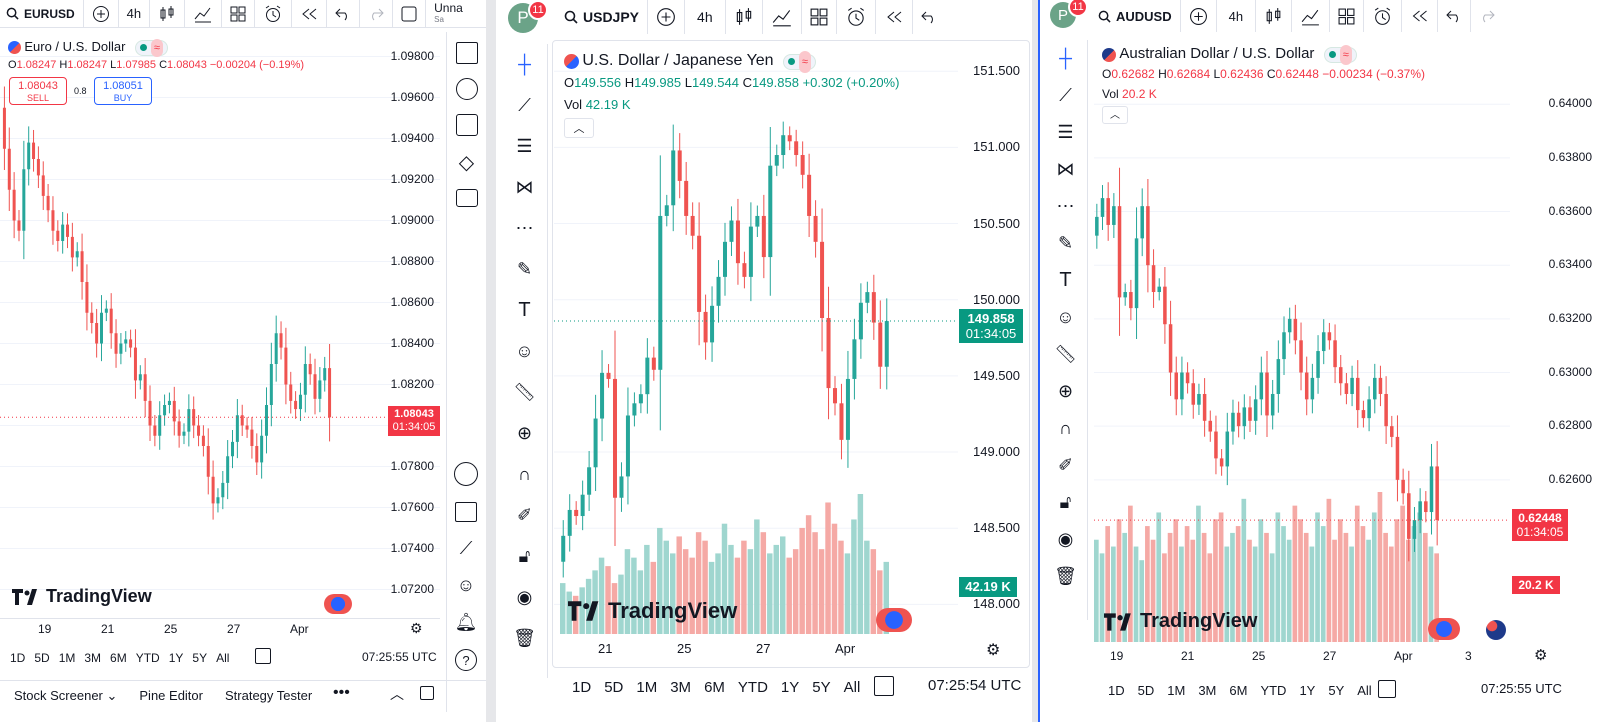 This screenshot has width=1600, height=722. What do you see at coordinates (524, 474) in the screenshot?
I see `magnet-icon: ∩` at bounding box center [524, 474].